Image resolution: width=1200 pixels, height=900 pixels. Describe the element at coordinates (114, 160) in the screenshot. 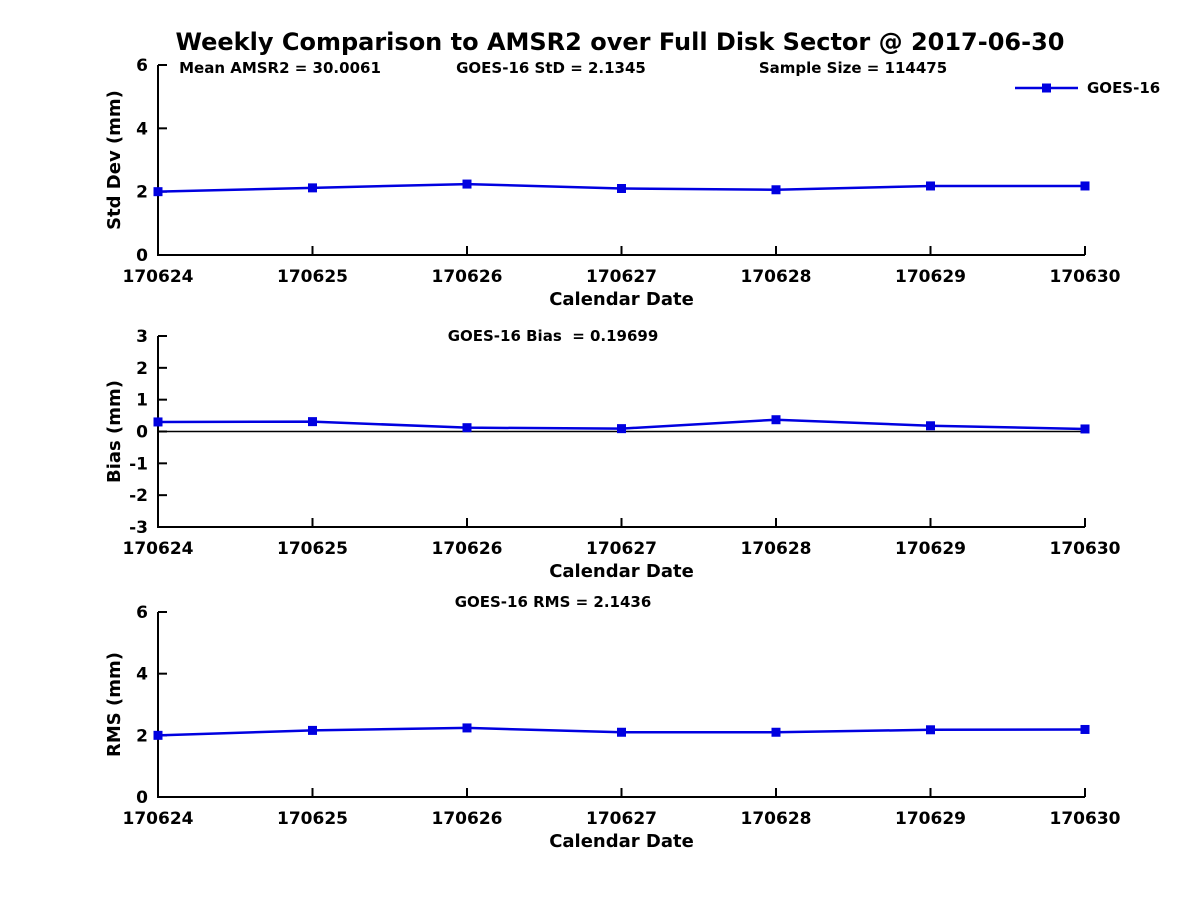

I see `y-axis-label: Std Dev (mm)` at that location.